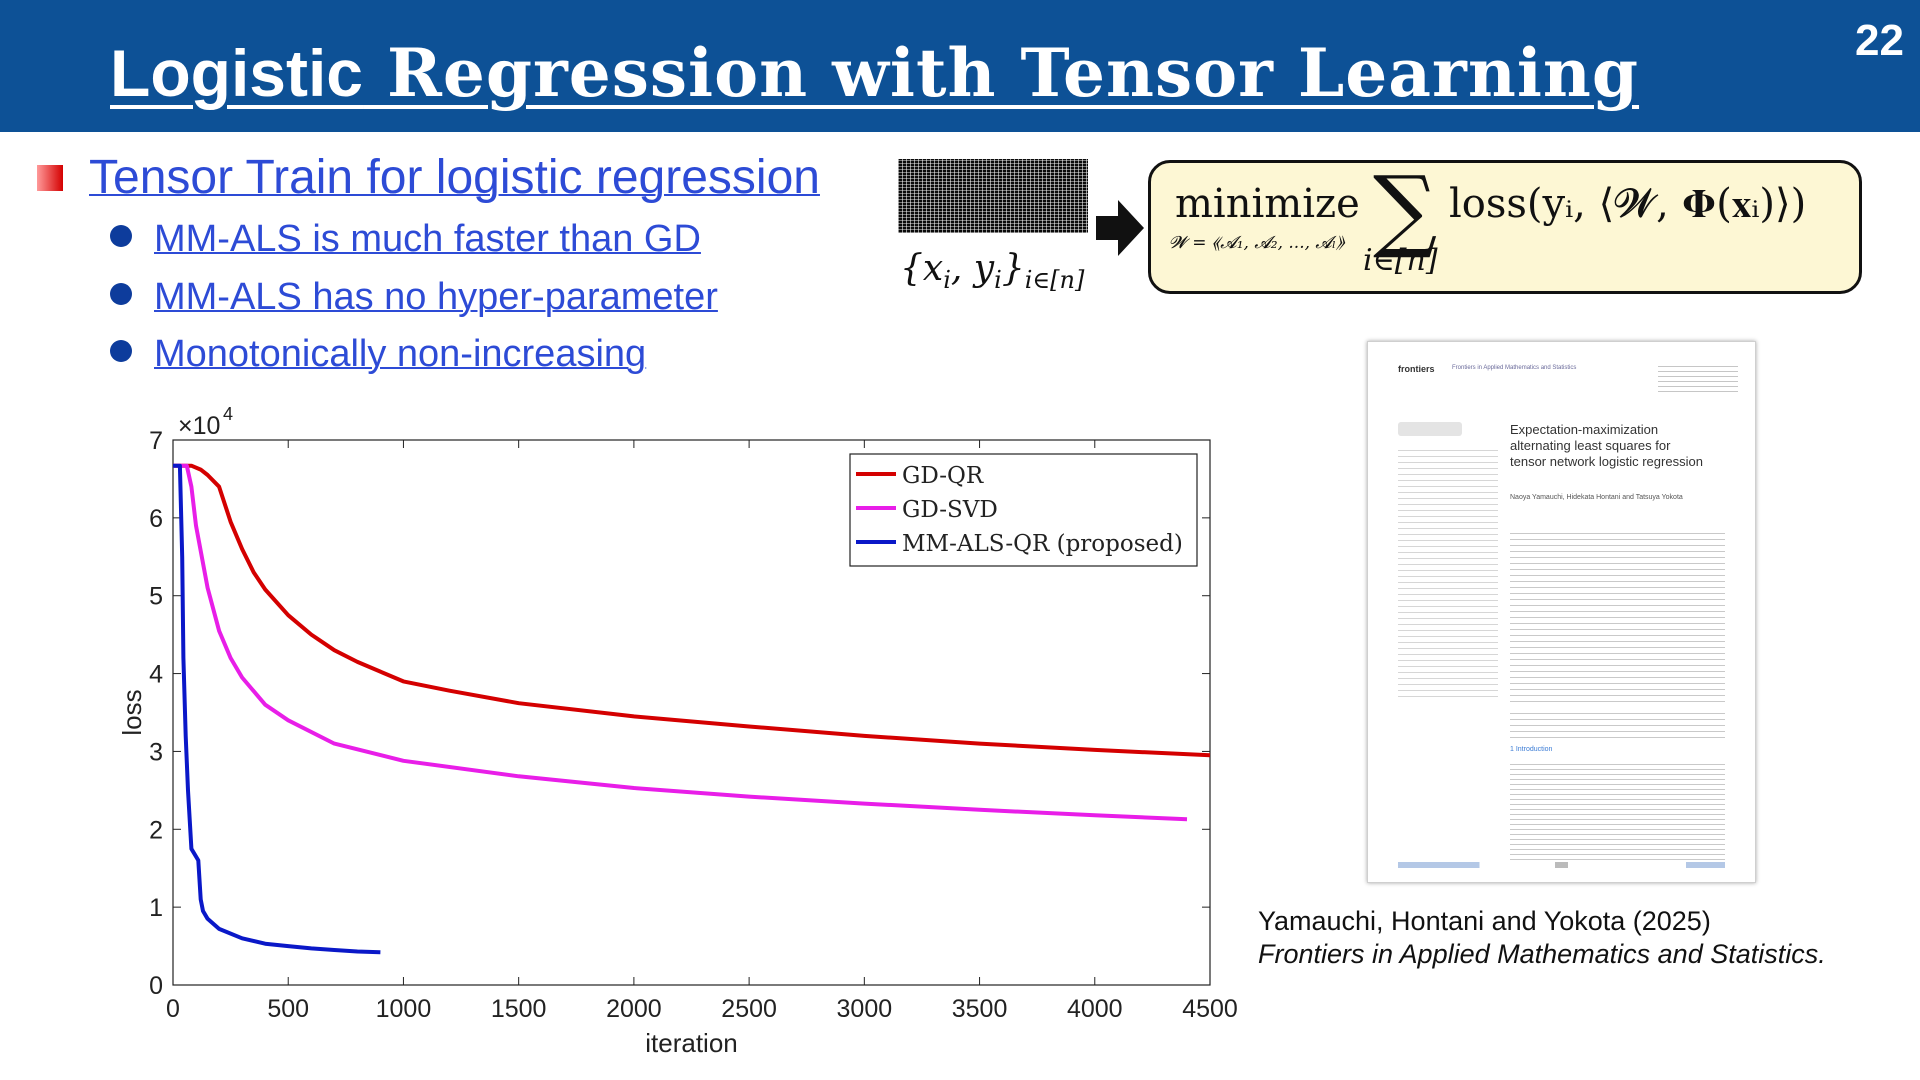 The width and height of the screenshot is (1920, 1080). Describe the element at coordinates (50, 178) in the screenshot. I see `section-bullet-icon` at that location.